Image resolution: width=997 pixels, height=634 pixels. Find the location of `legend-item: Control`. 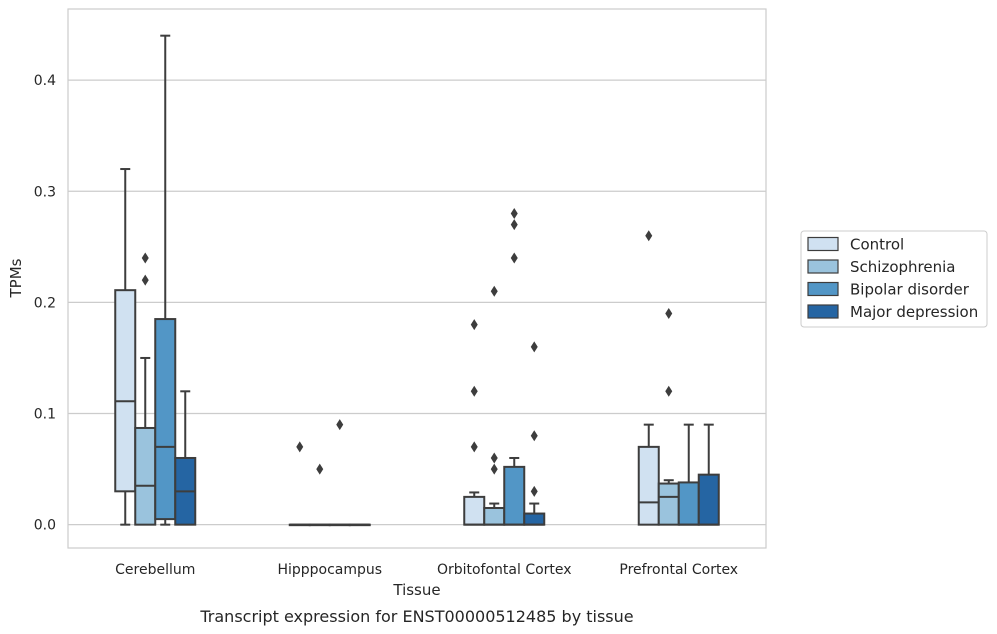

legend-item: Control is located at coordinates (855, 245).